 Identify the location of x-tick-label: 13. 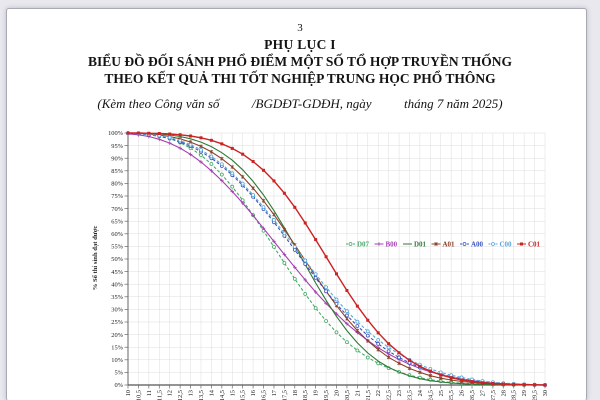
(191, 393).